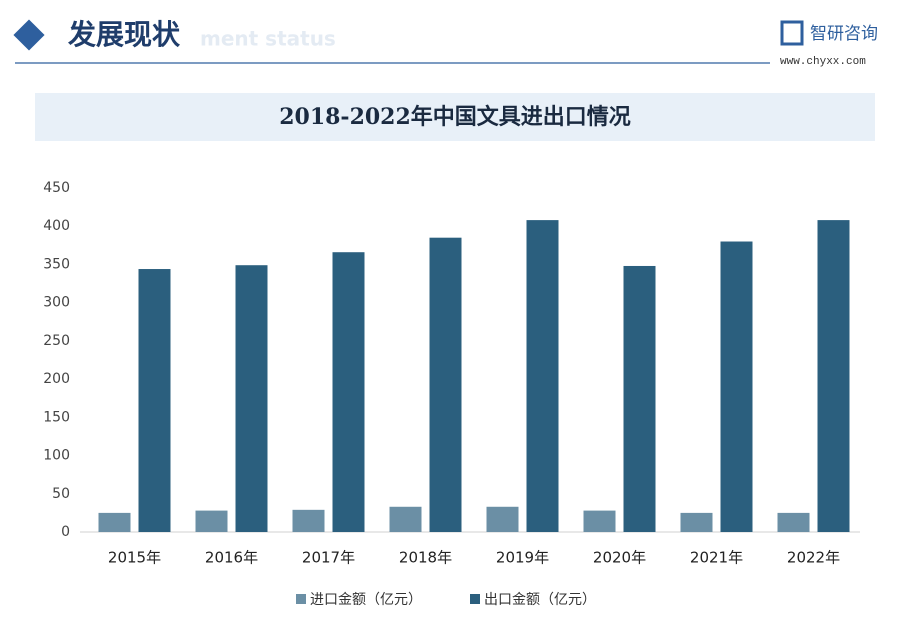  I want to click on header-subtitle: ment status, so click(268, 39).